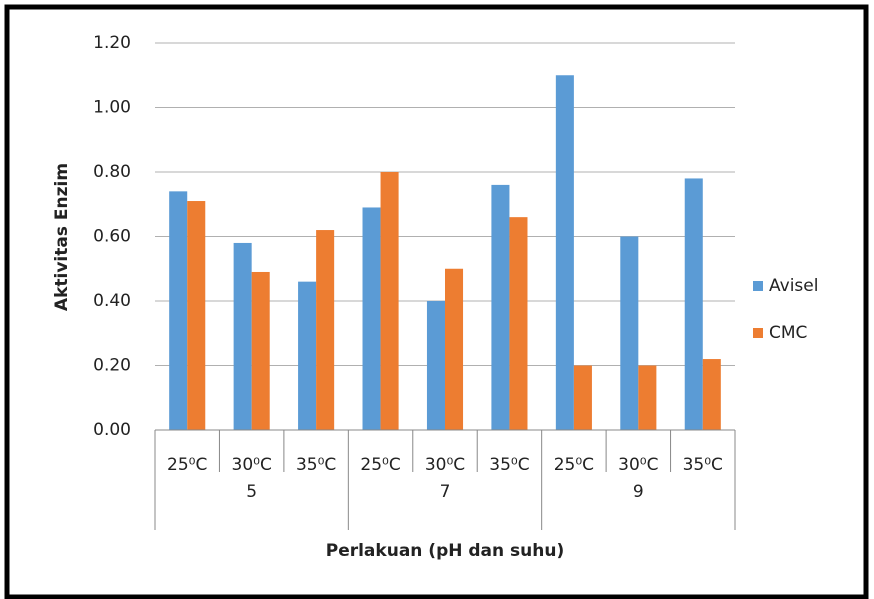 The image size is (874, 599). I want to click on group-label: 9, so click(638, 492).